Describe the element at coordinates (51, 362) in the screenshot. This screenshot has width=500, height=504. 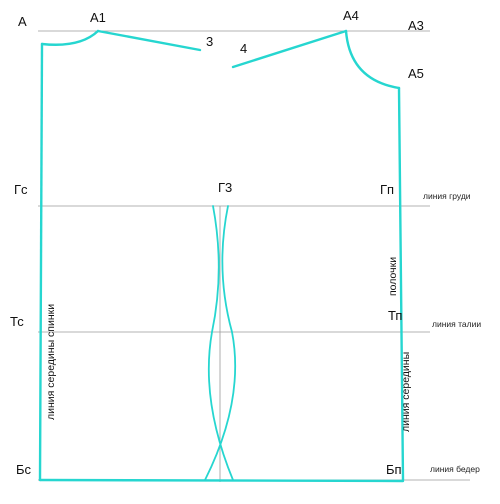
I see `back-center-label: линия середины спинки` at that location.